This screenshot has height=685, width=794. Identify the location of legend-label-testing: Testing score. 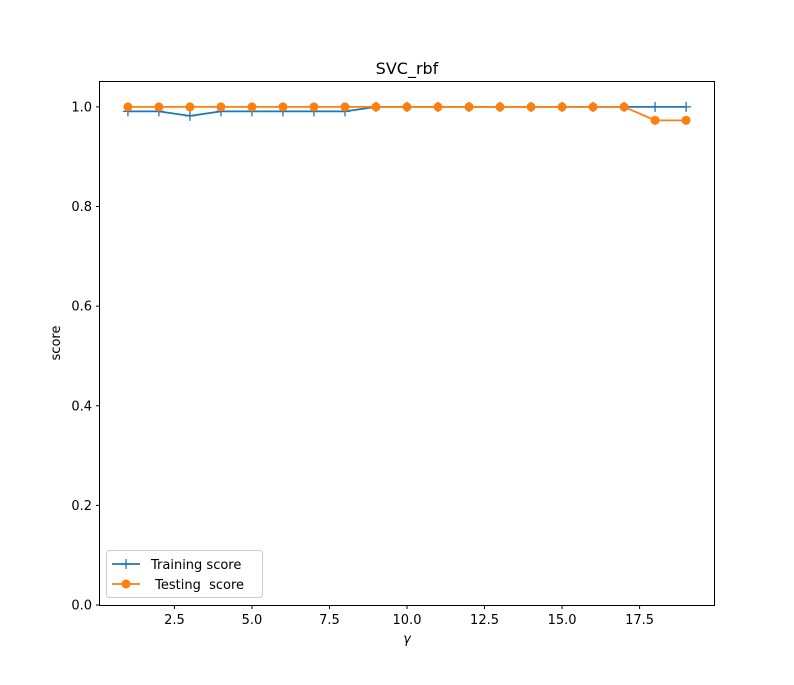
(197, 585).